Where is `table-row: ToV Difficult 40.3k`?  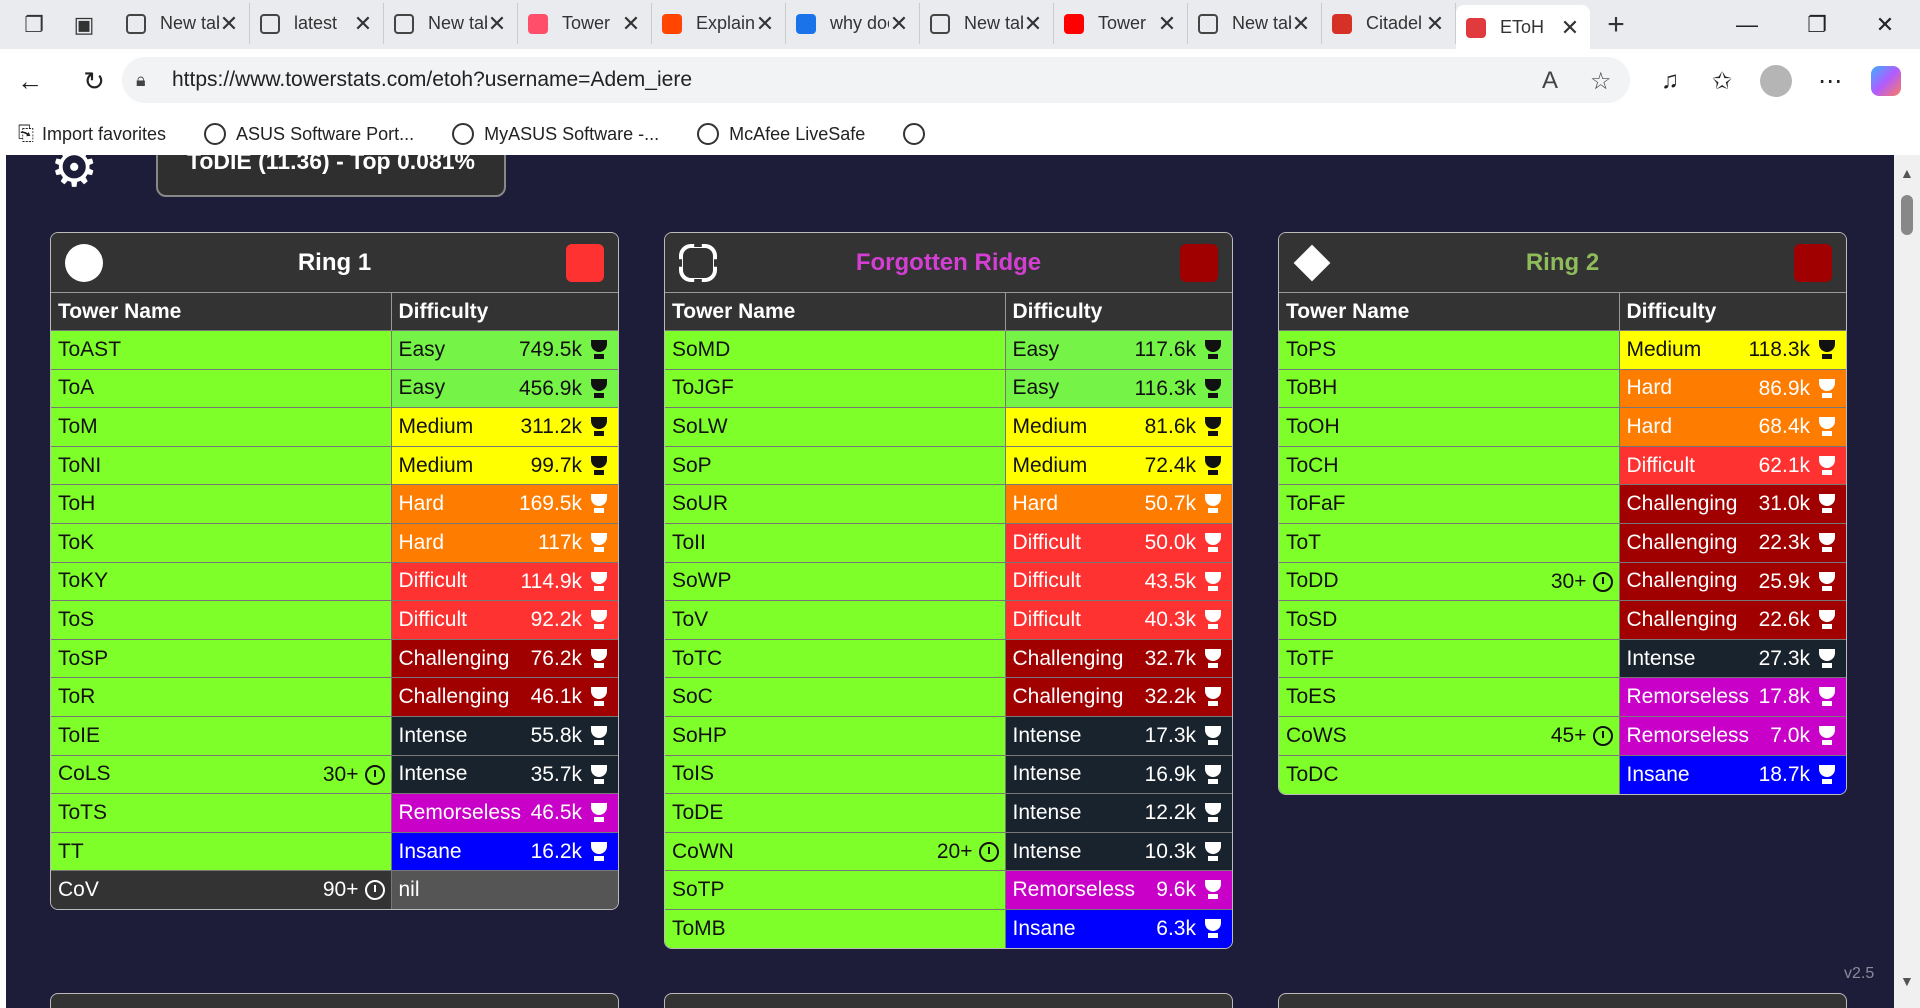
table-row: ToV Difficult 40.3k is located at coordinates (948, 620).